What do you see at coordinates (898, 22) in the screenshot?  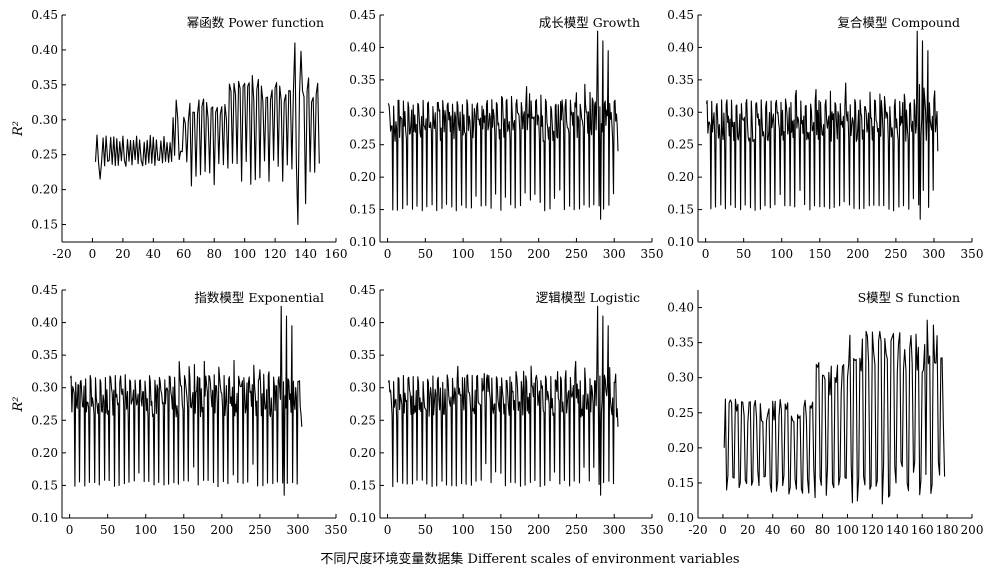 I see `chart-title: 复合模型 Compound` at bounding box center [898, 22].